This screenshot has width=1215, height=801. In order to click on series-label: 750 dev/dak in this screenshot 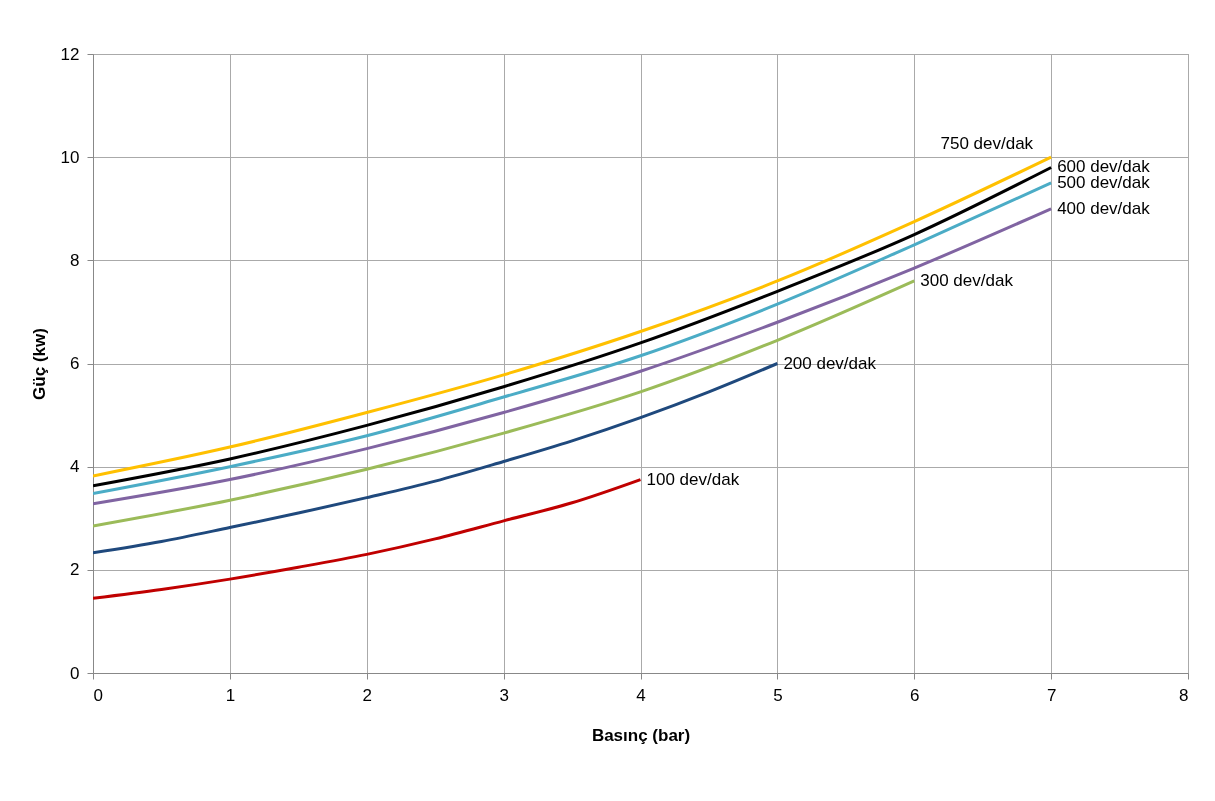, I will do `click(987, 144)`.